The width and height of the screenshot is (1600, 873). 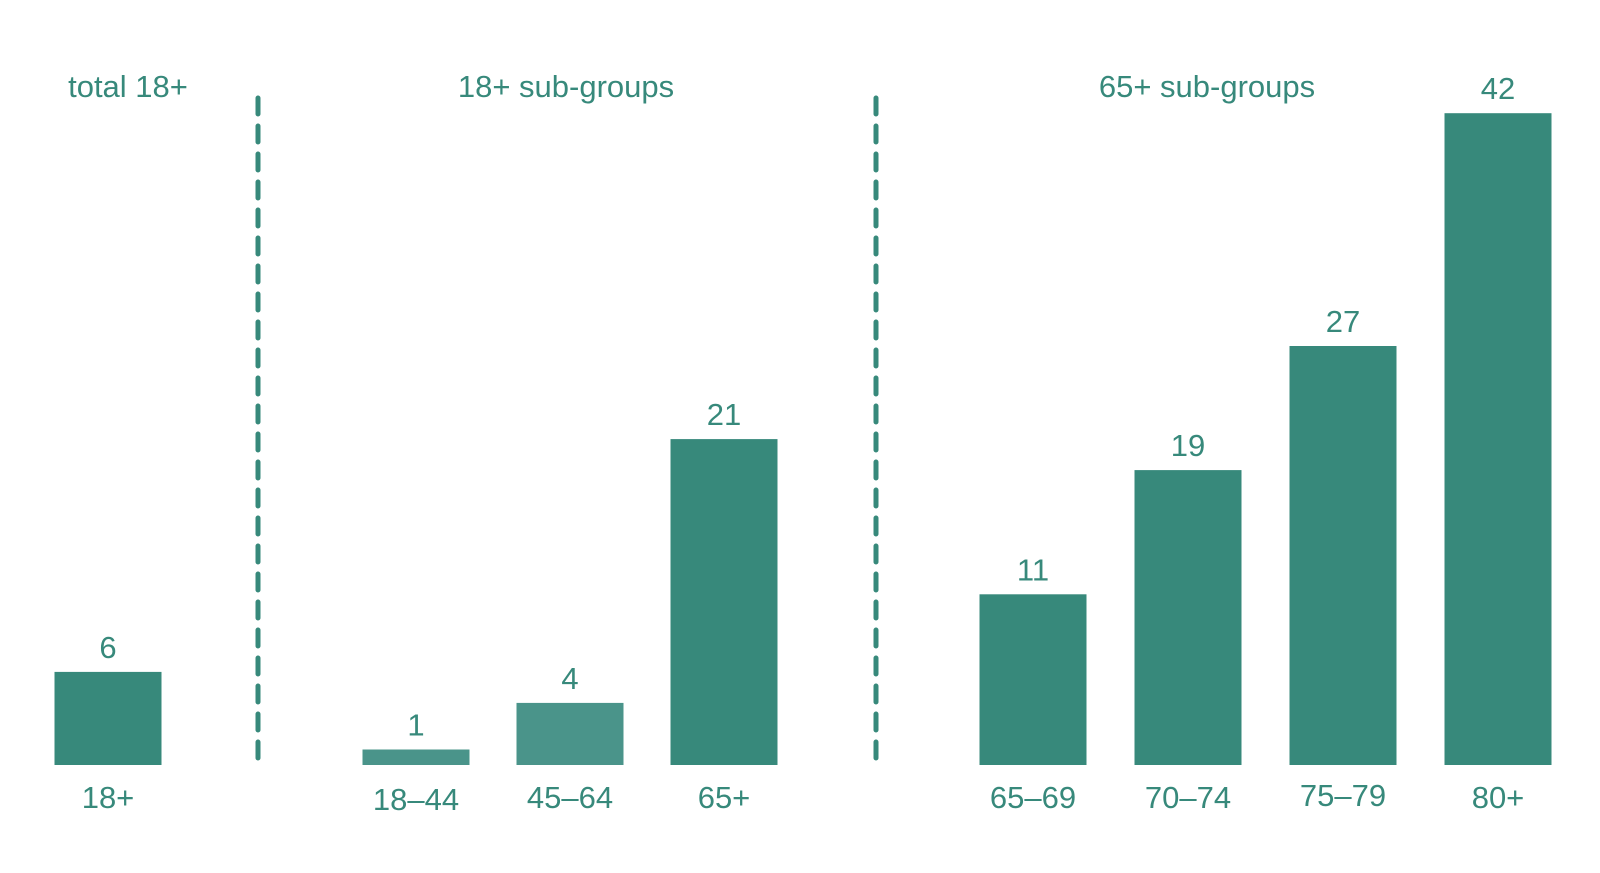 I want to click on bar-18+, so click(x=108, y=718).